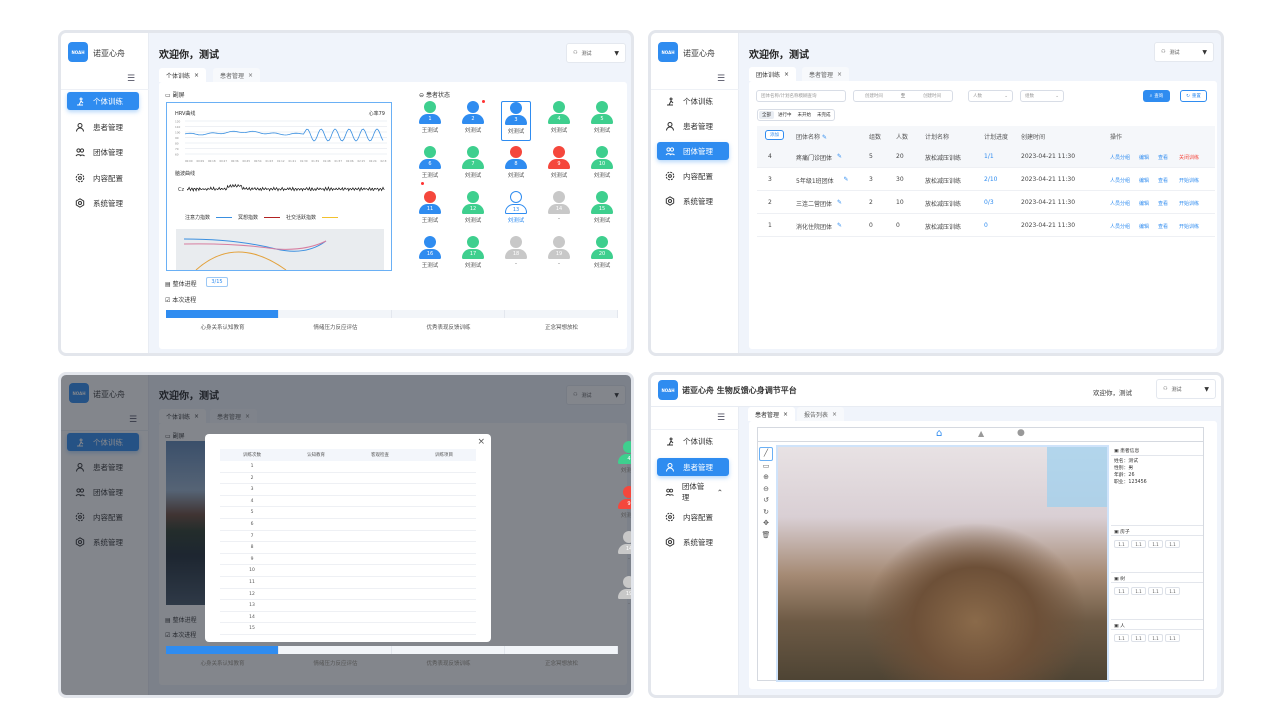 This screenshot has height=720, width=1280. I want to click on patient-seat: 17 刘测试, so click(473, 256).